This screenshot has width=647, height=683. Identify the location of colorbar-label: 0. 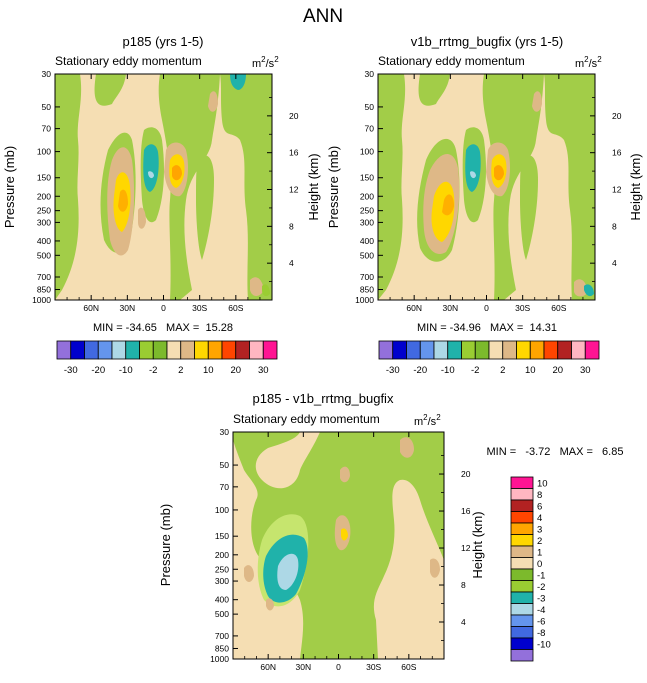
(539, 564).